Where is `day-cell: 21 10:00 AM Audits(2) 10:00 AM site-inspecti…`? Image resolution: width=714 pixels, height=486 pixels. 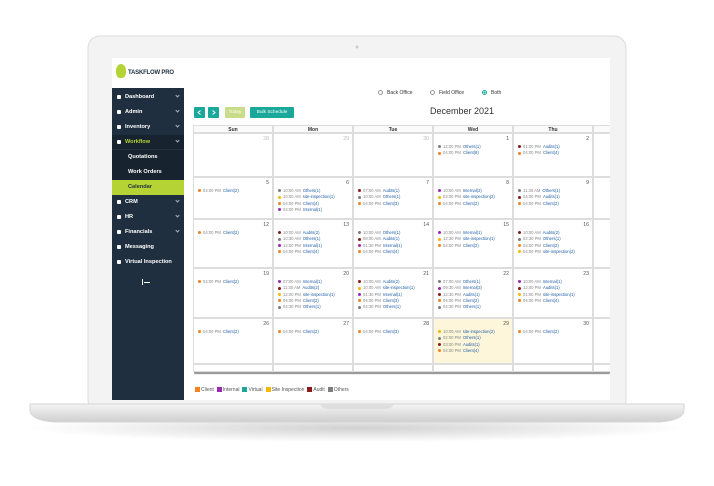
day-cell: 21 10:00 AM Audits(2) 10:00 AM site-inspecti… is located at coordinates (393, 293).